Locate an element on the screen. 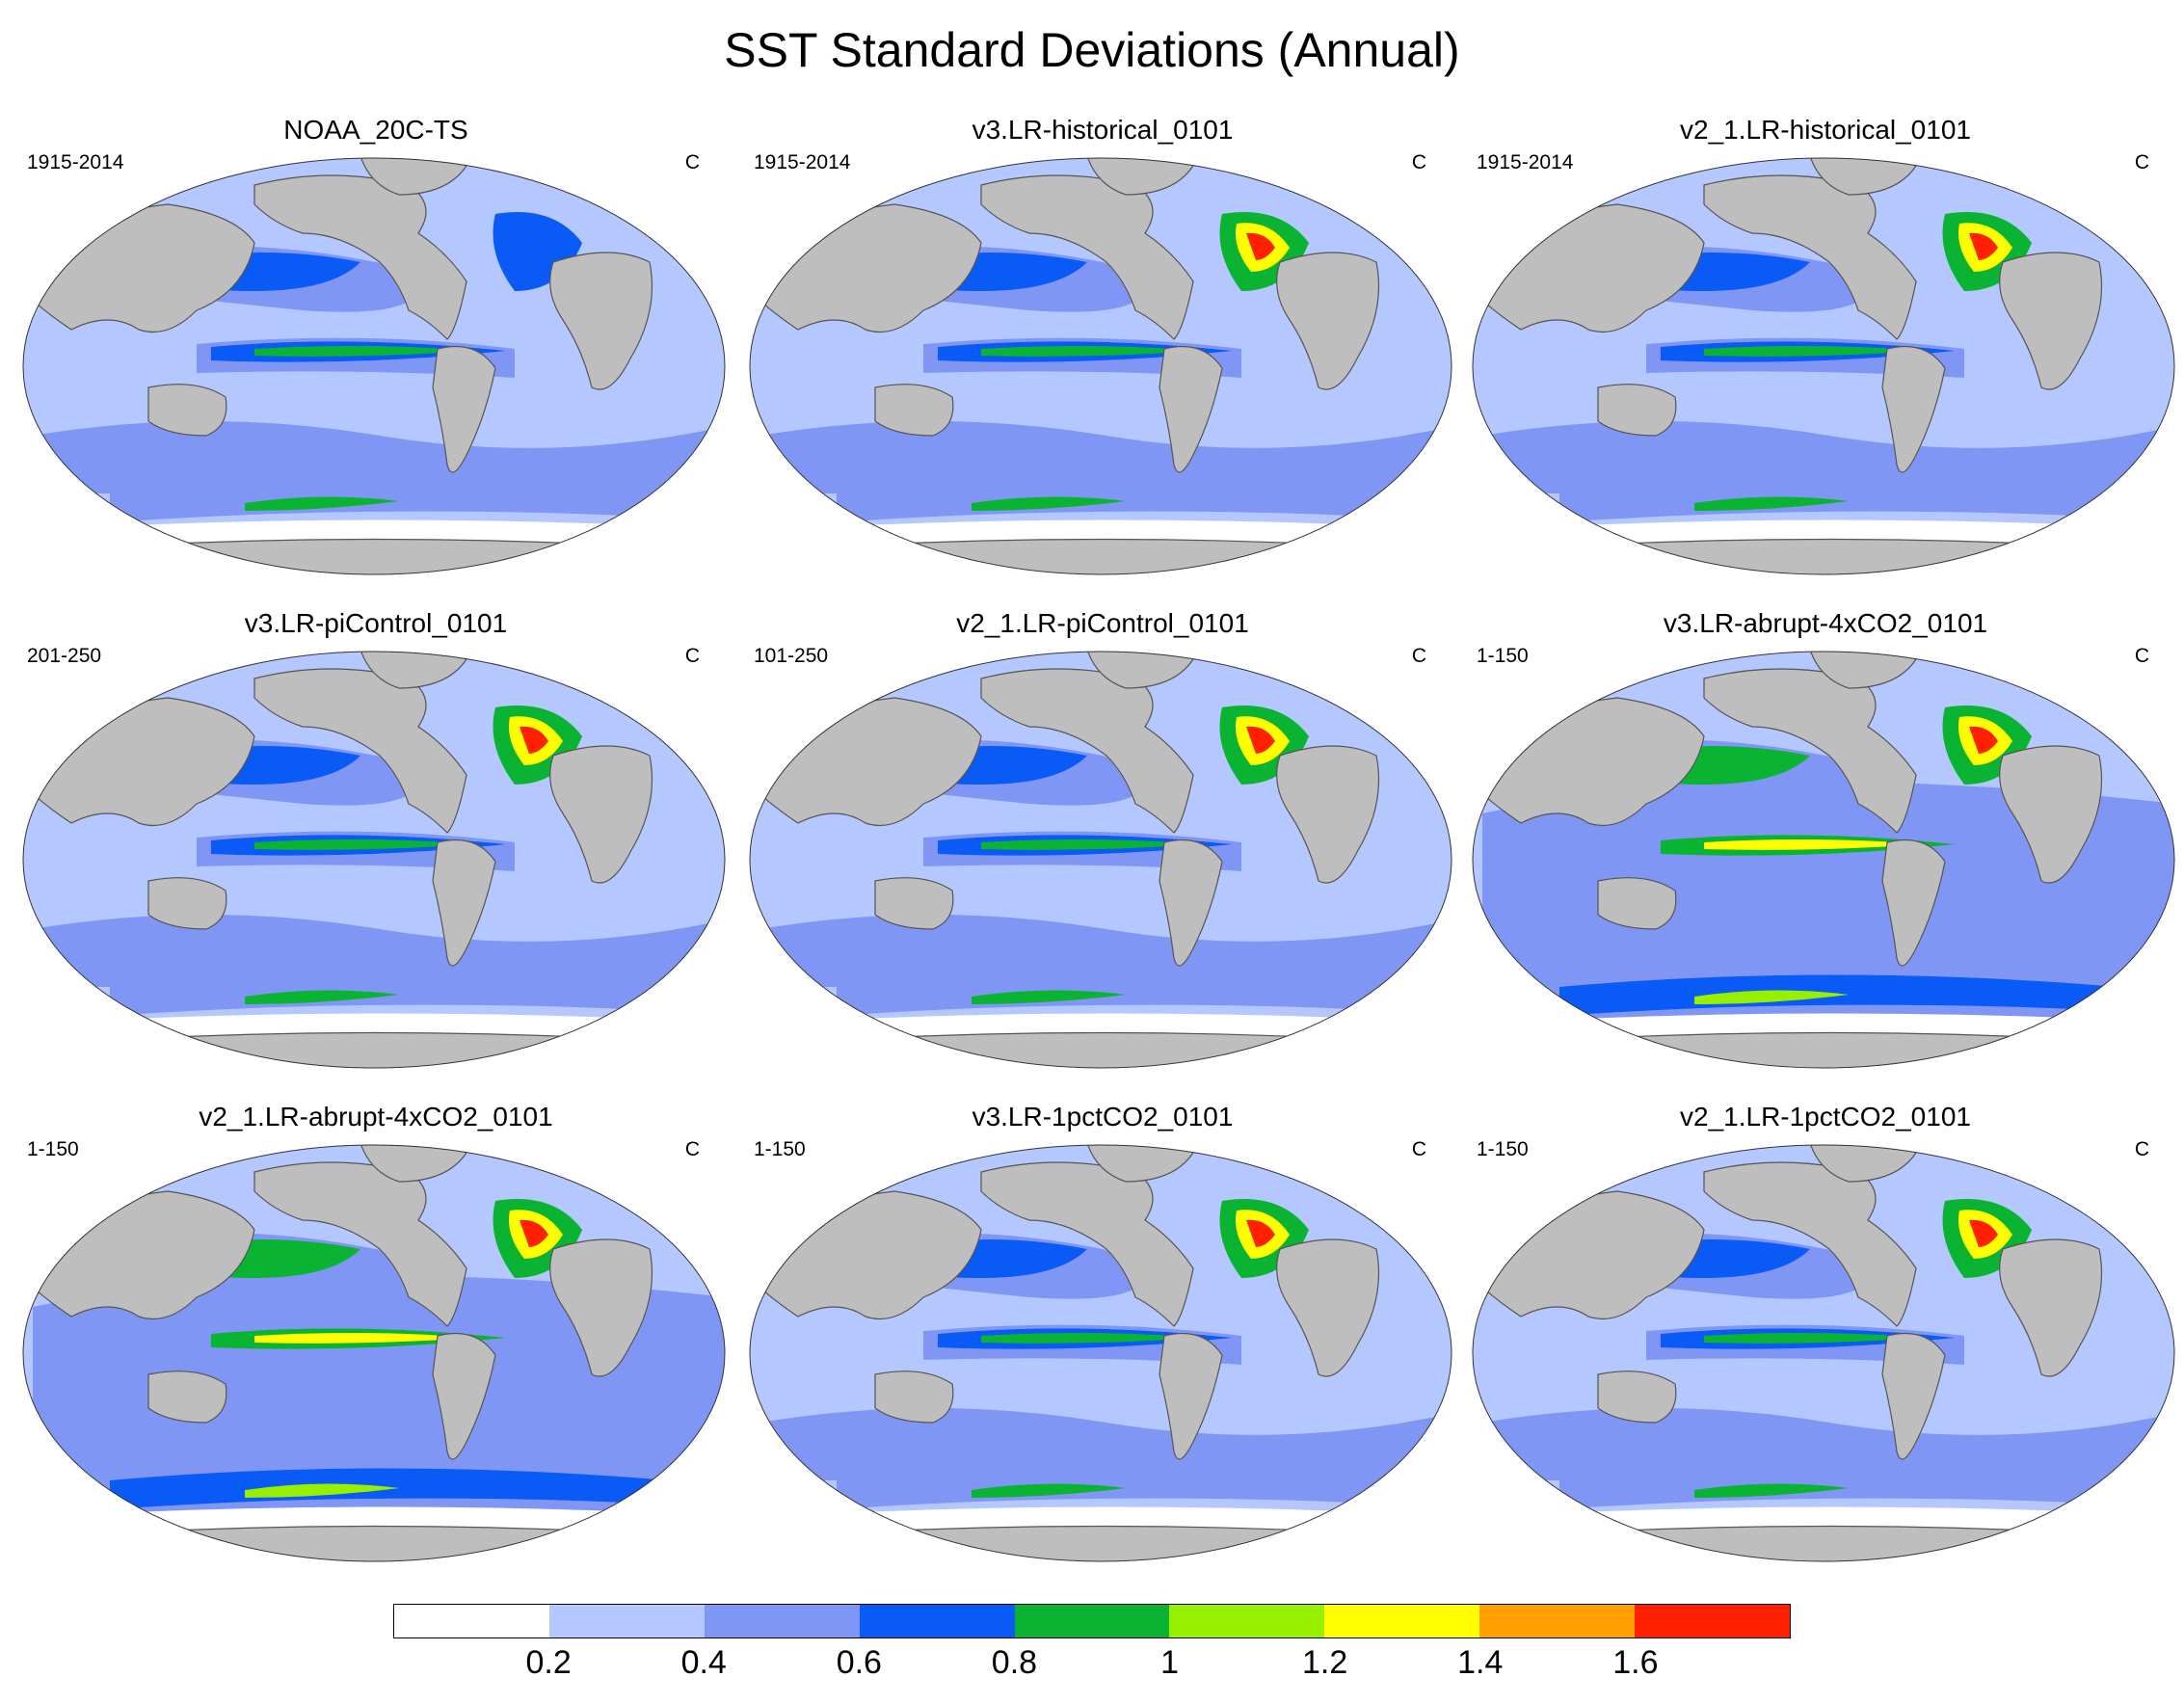 Image resolution: width=2184 pixels, height=1704 pixels. panel-title: v2_1.LR-1pctCO2_0101 is located at coordinates (1825, 1117).